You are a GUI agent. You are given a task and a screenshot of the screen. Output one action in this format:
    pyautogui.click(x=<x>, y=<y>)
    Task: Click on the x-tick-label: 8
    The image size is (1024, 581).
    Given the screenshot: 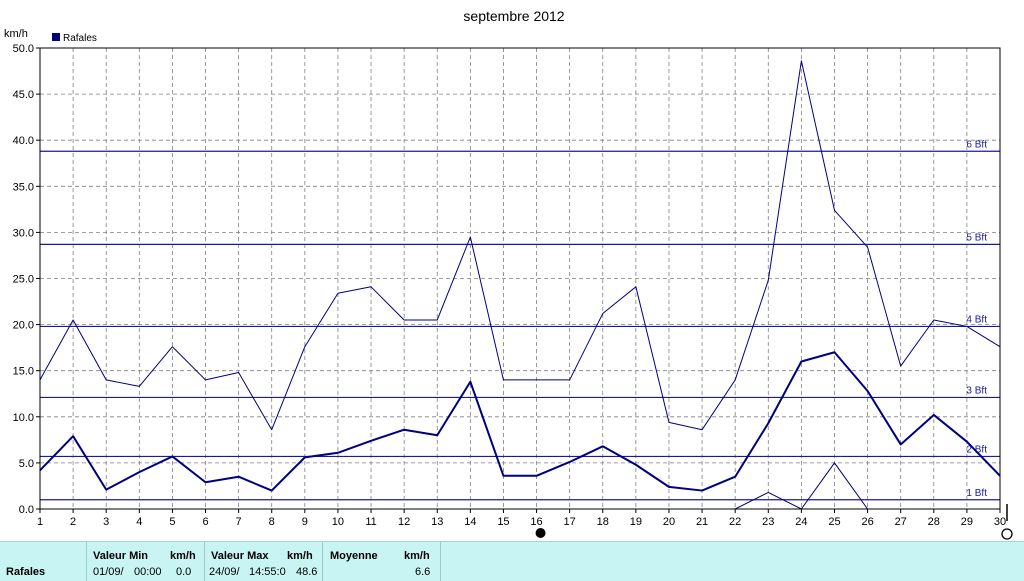 What is the action you would take?
    pyautogui.click(x=272, y=522)
    